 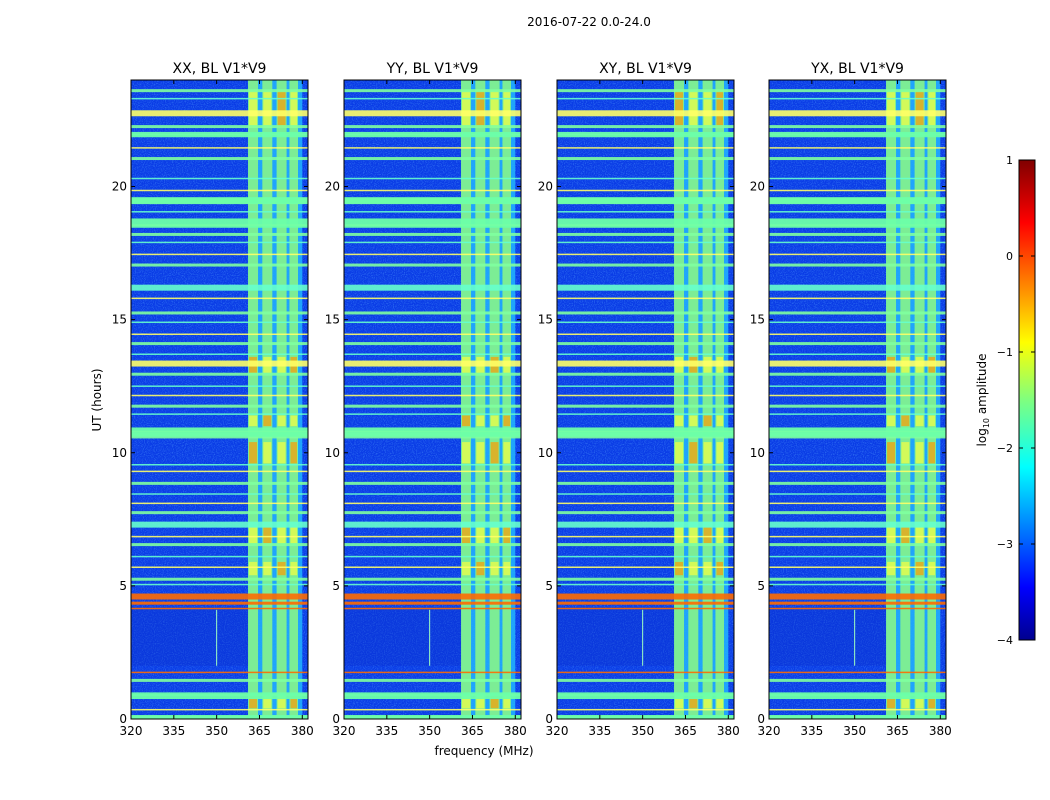 What do you see at coordinates (1005, 640) in the screenshot?
I see `colorbar-tick-label: −4` at bounding box center [1005, 640].